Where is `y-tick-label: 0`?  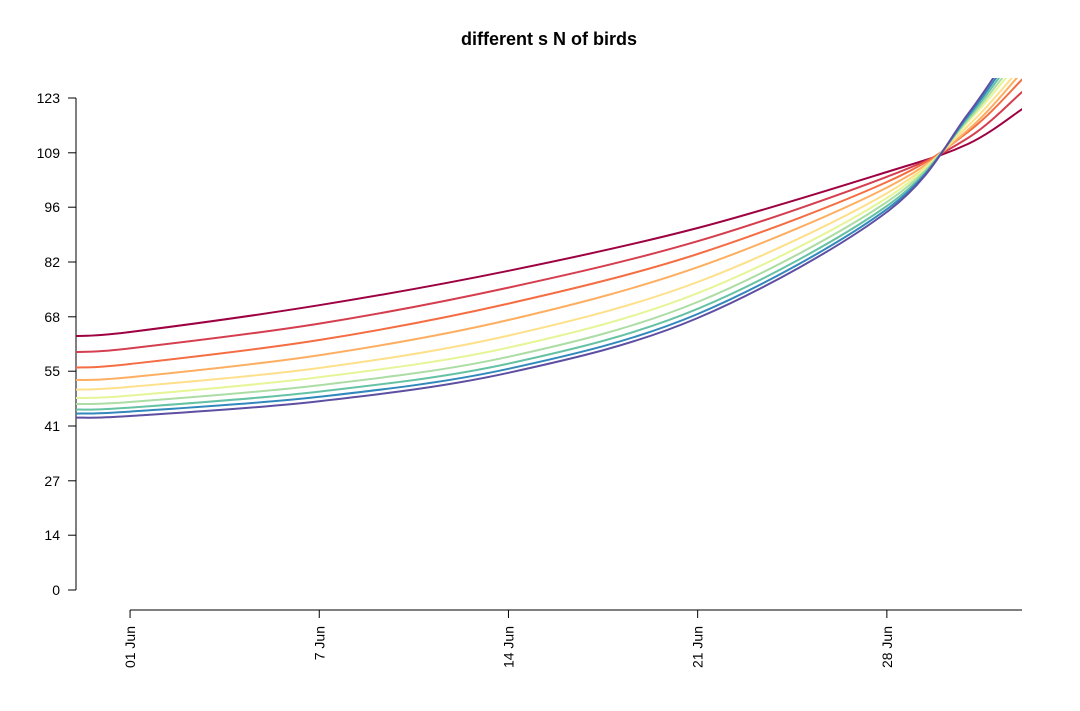
y-tick-label: 0 is located at coordinates (56, 590).